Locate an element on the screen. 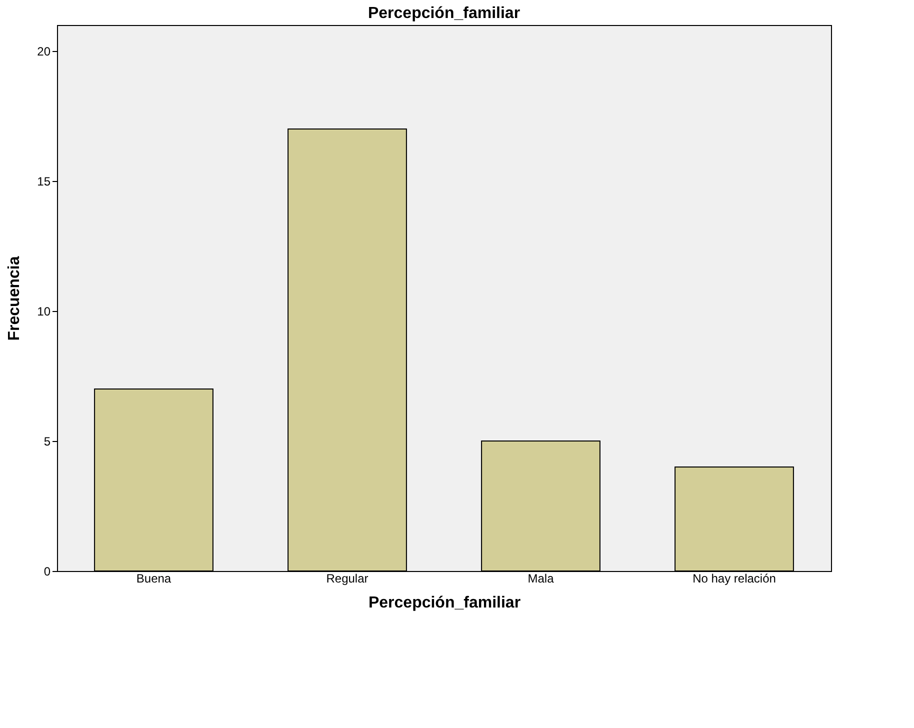 This screenshot has height=728, width=914. y-tick-label: 20 is located at coordinates (44, 51).